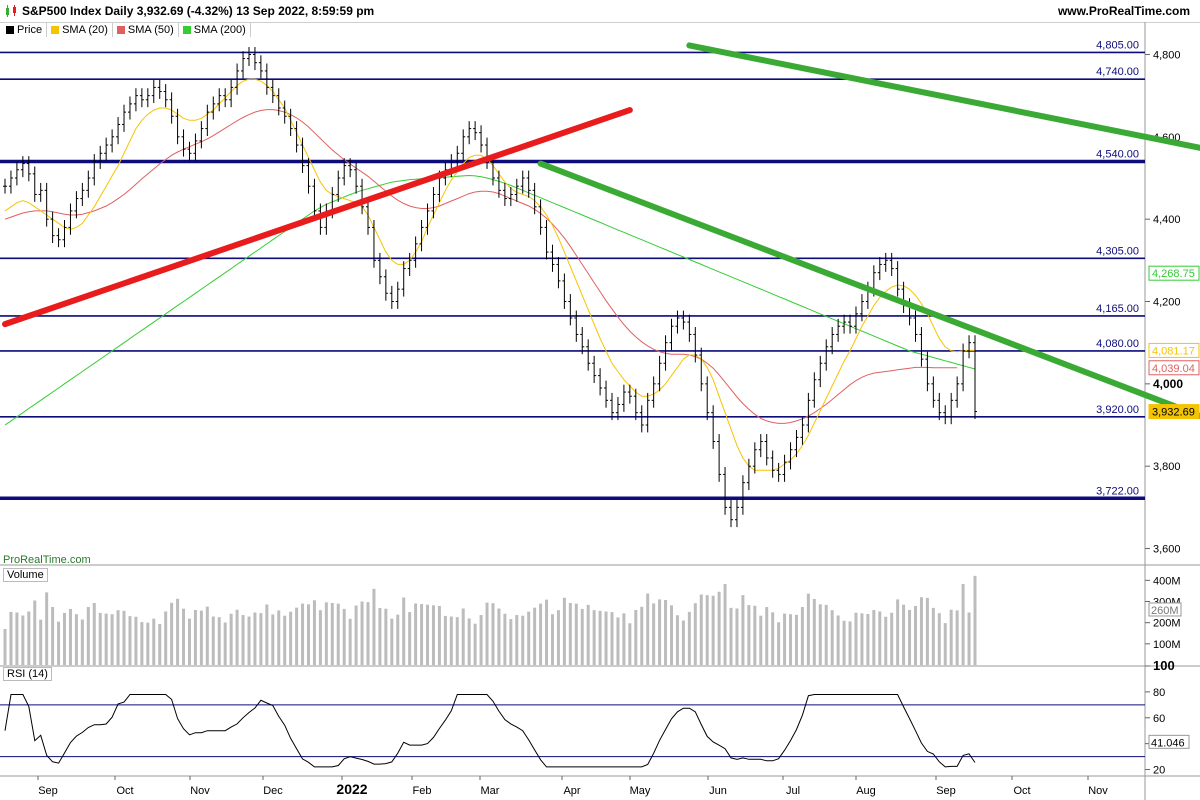 This screenshot has width=1200, height=800. Describe the element at coordinates (1167, 303) in the screenshot. I see `y-tick-label: 4,200` at that location.